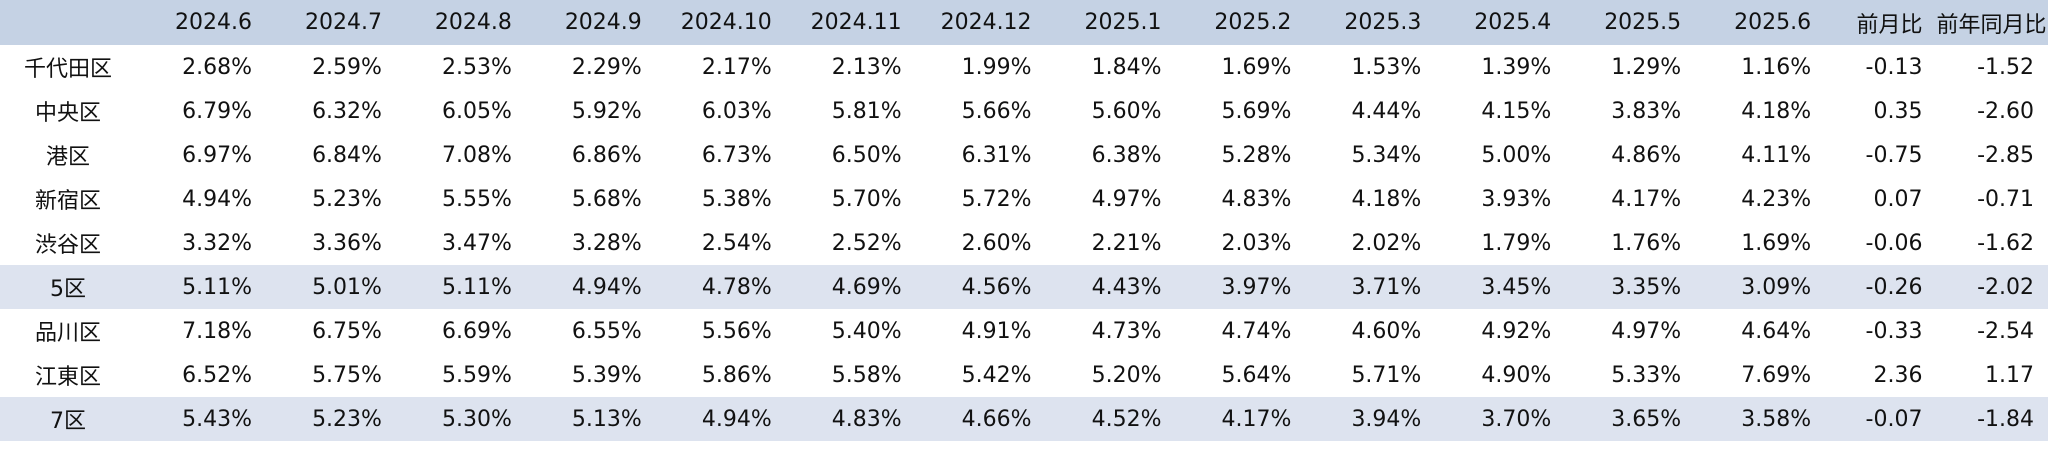  Describe the element at coordinates (866, 375) in the screenshot. I see `table-cell: 5.58%` at that location.